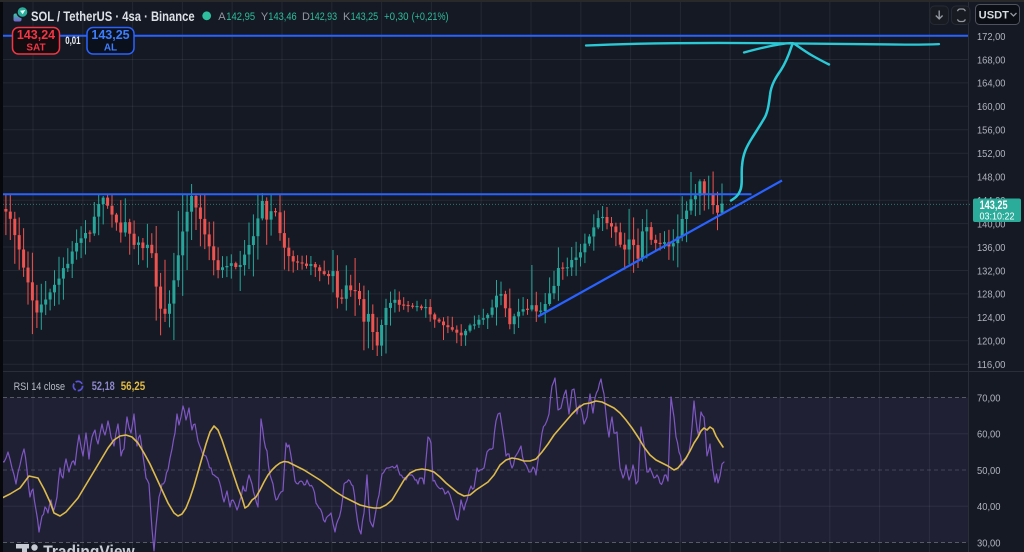 The width and height of the screenshot is (1024, 552). Describe the element at coordinates (282, 17) in the screenshot. I see `svg-text: 143,46` at that location.